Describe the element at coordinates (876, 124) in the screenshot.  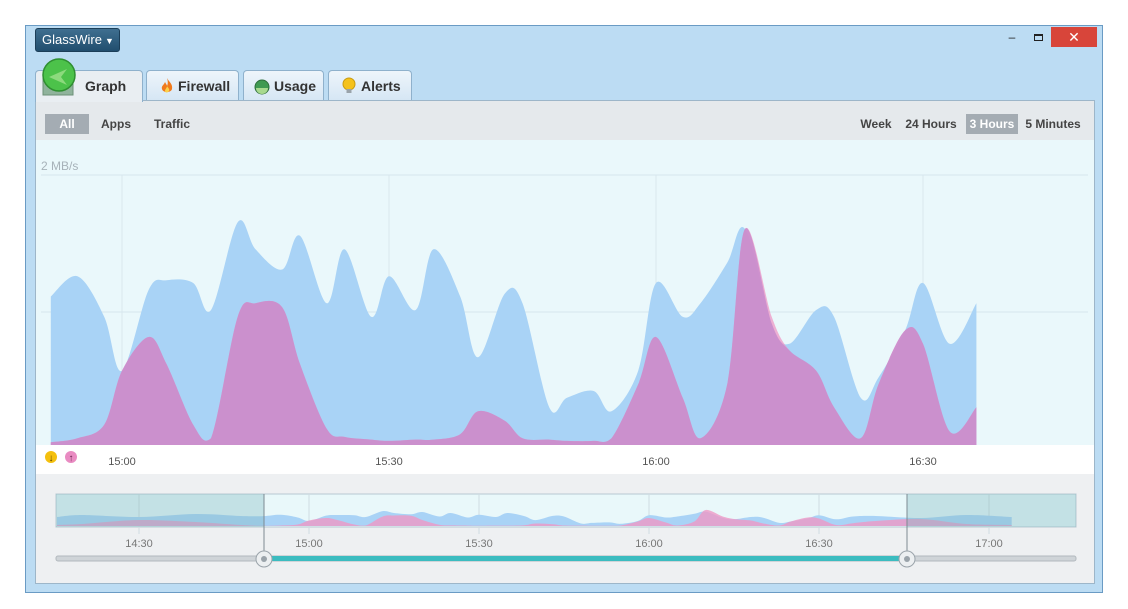
I see `range-week: Week` at that location.